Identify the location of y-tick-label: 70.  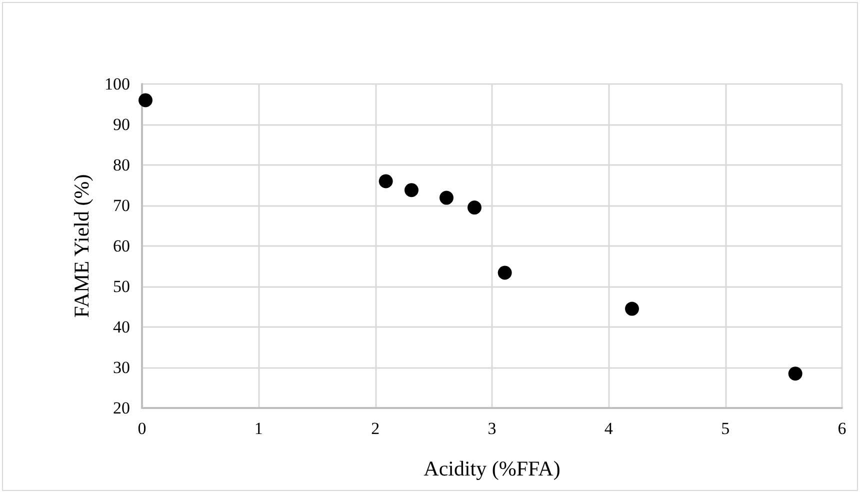
(121, 205).